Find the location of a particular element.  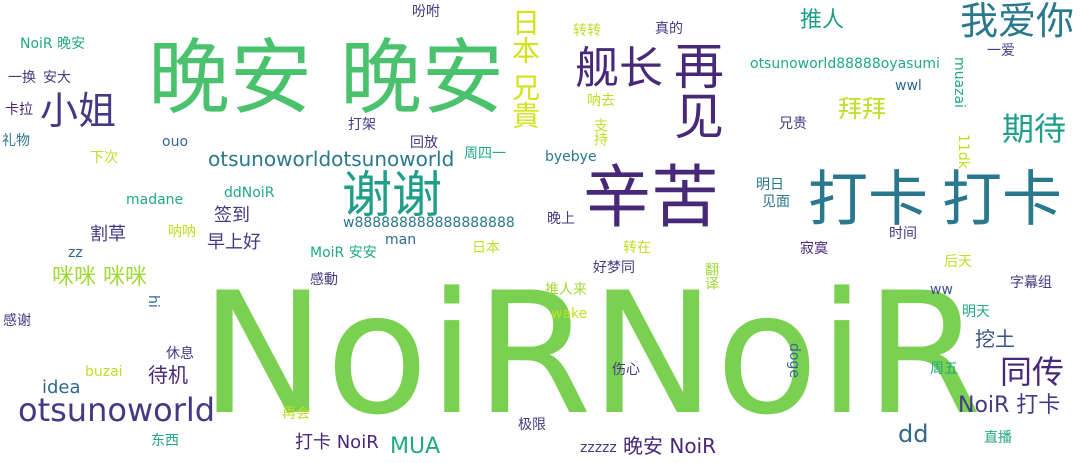

word-wake: wake is located at coordinates (569, 314).